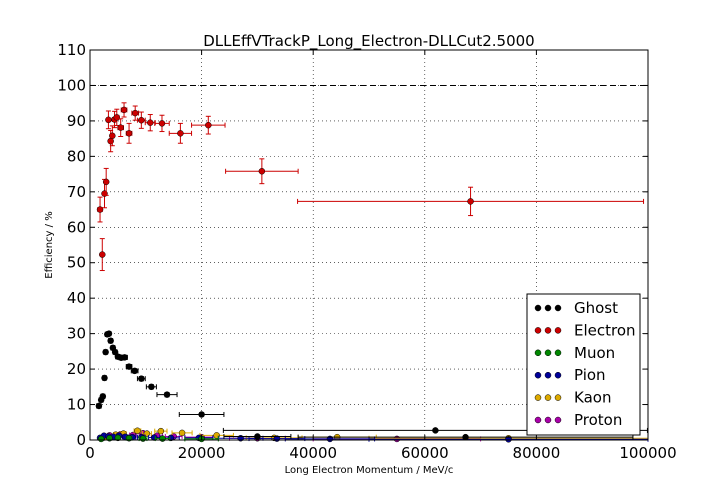  Describe the element at coordinates (313, 453) in the screenshot. I see `x-tick-label: 40000` at that location.